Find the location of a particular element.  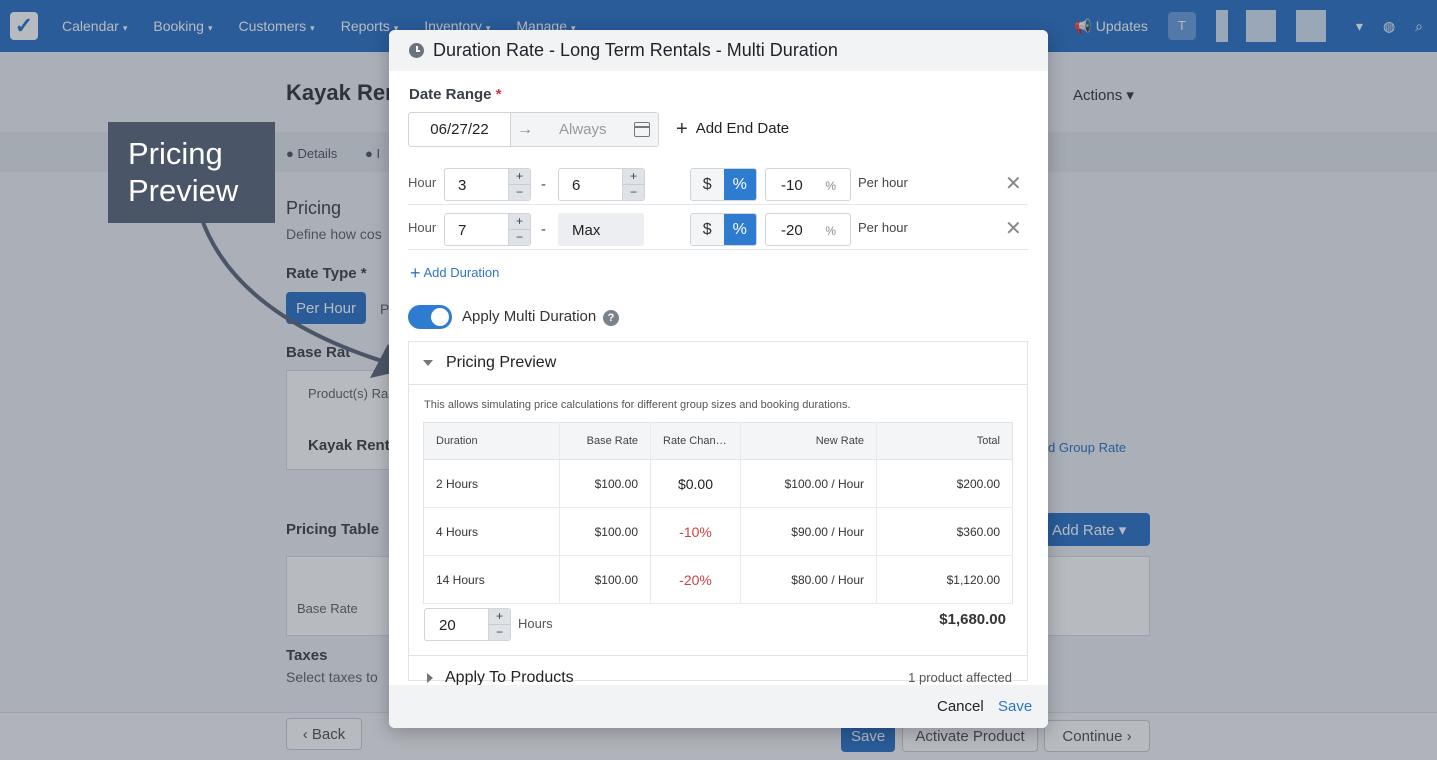

cell-total: $200.00 is located at coordinates (944, 483).